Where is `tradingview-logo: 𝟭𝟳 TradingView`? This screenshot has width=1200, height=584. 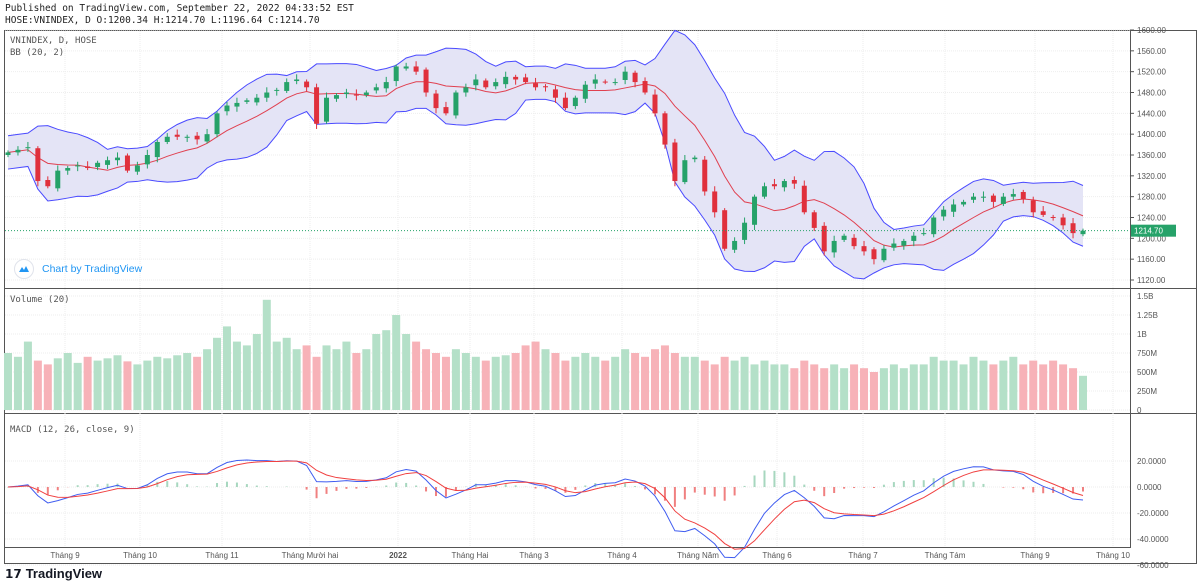
tradingview-logo: 𝟭𝟳 TradingView is located at coordinates (53, 573).